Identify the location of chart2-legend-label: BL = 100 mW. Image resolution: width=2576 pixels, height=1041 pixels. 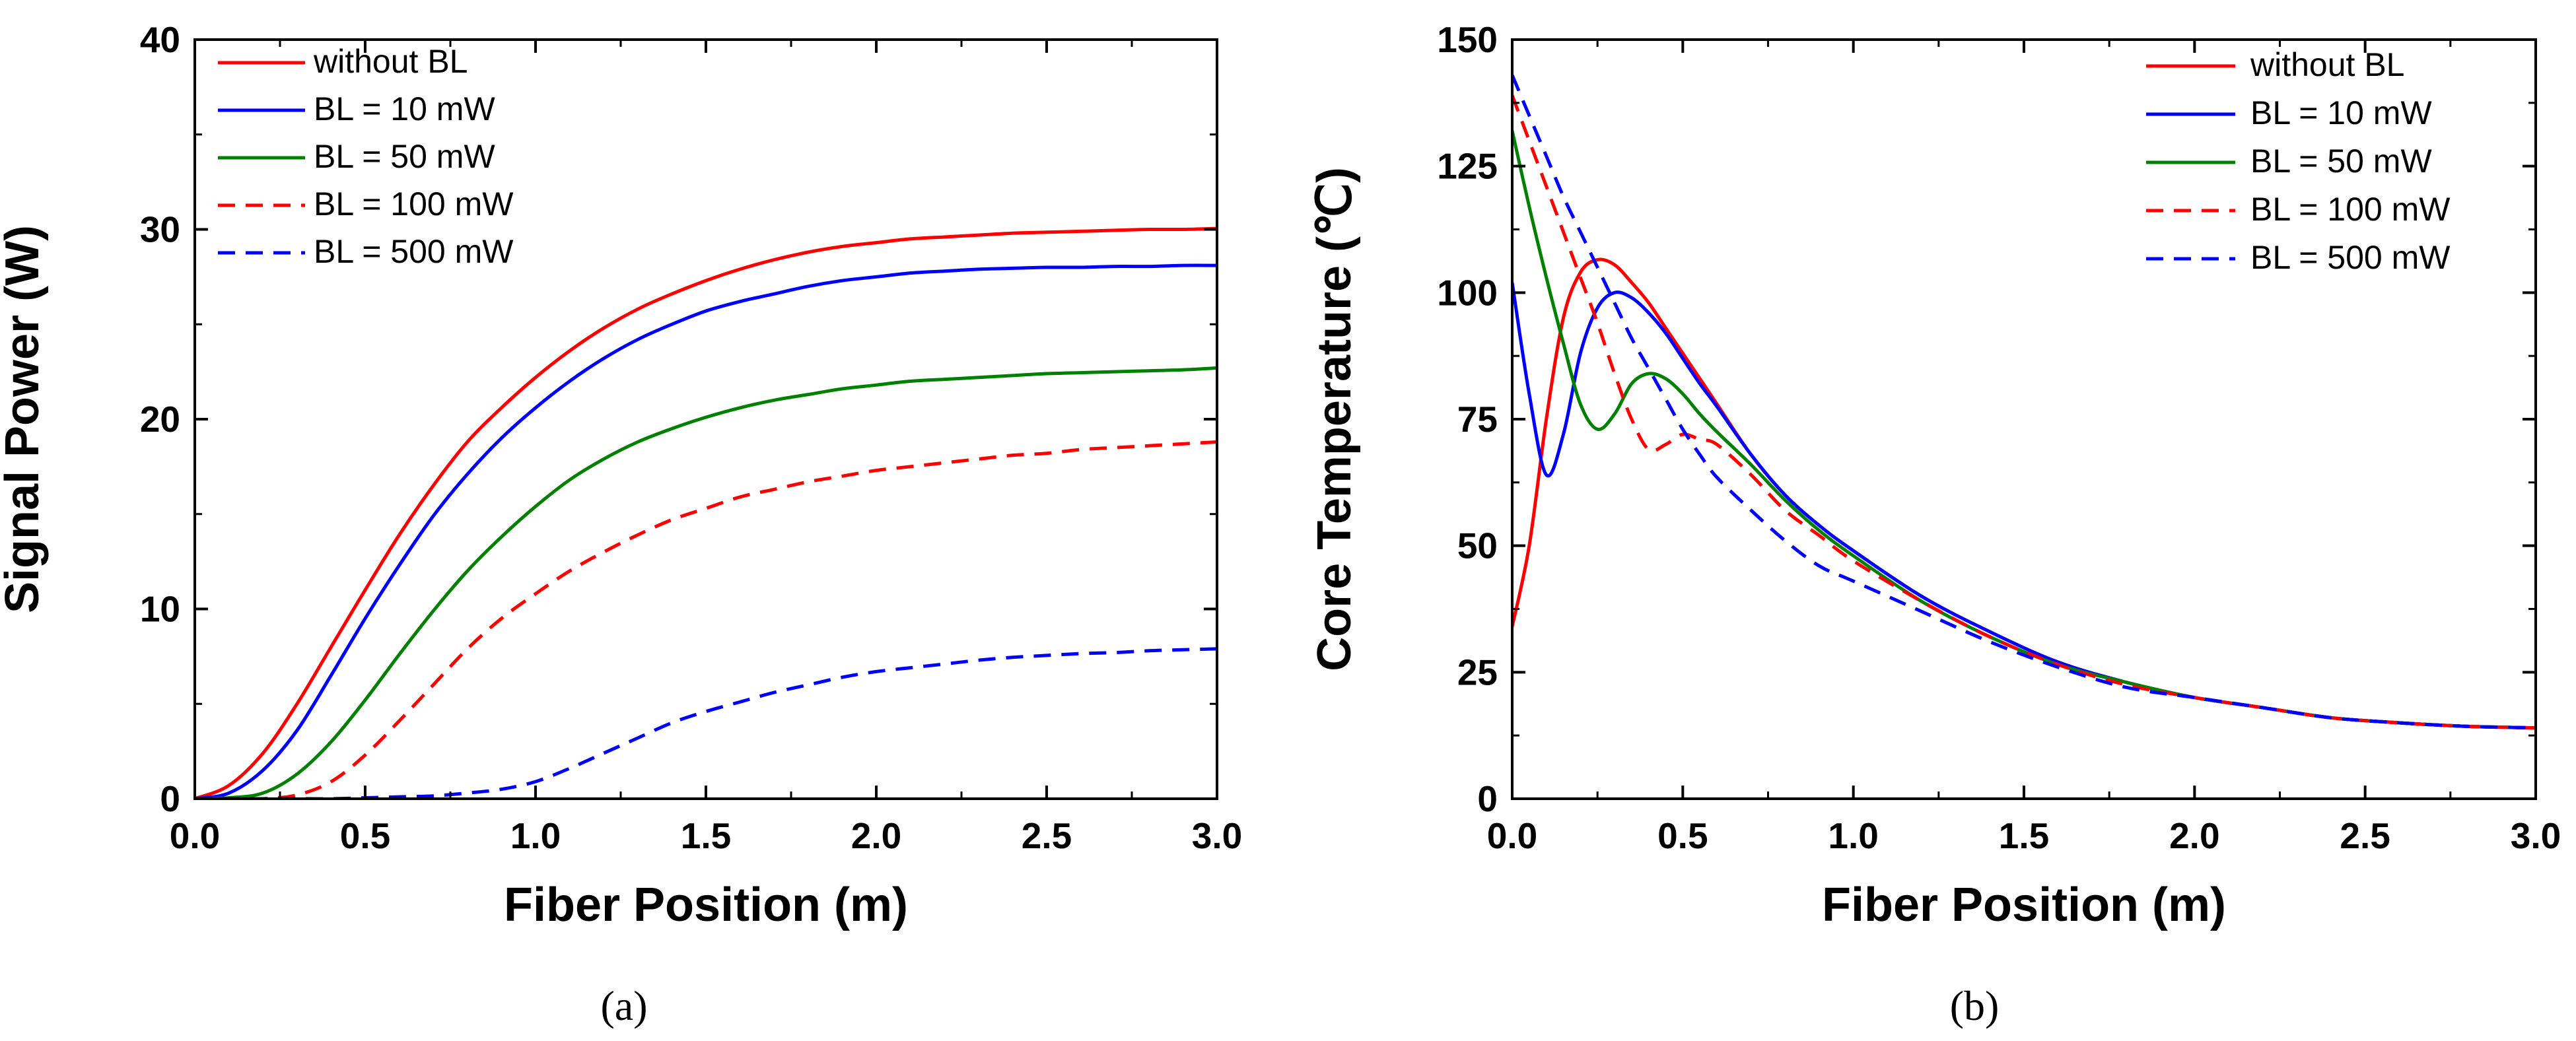
(2350, 209).